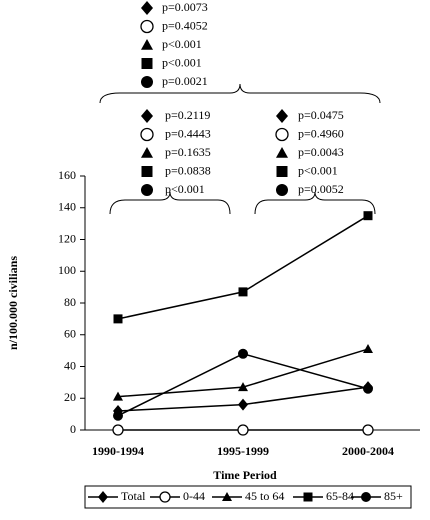 This screenshot has width=430, height=520. I want to click on legend-label: Total, so click(133, 496).